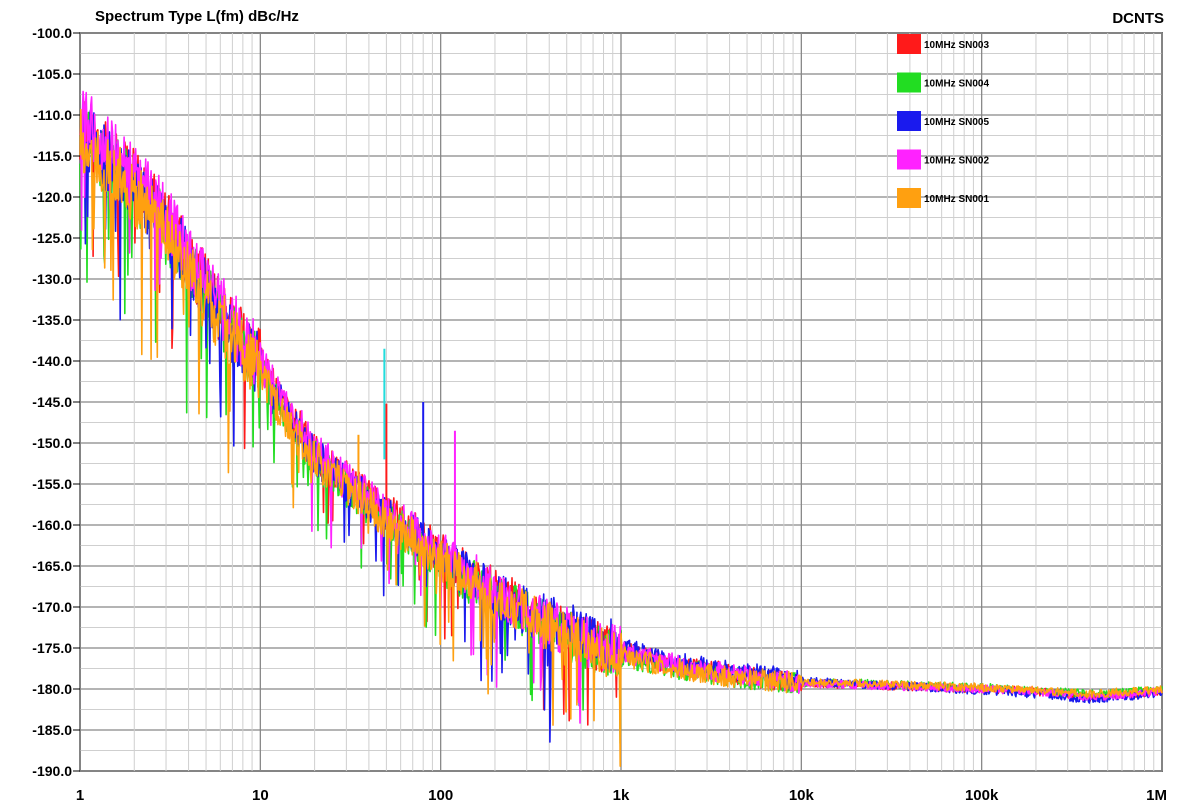 The image size is (1179, 810). What do you see at coordinates (440, 795) in the screenshot?
I see `x-tick-label: 100` at bounding box center [440, 795].